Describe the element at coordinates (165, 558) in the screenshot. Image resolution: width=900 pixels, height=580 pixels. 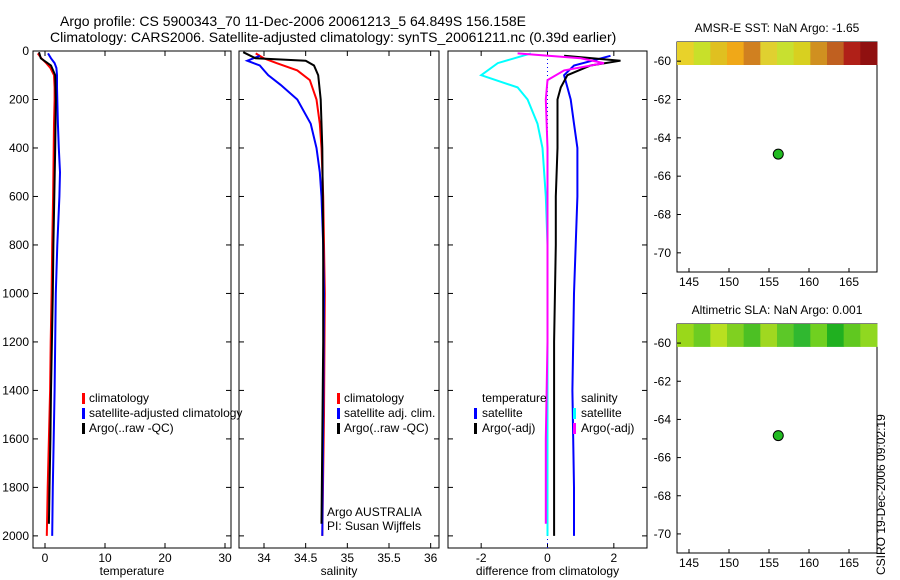
I see `temperature-xtick-label: 20` at that location.